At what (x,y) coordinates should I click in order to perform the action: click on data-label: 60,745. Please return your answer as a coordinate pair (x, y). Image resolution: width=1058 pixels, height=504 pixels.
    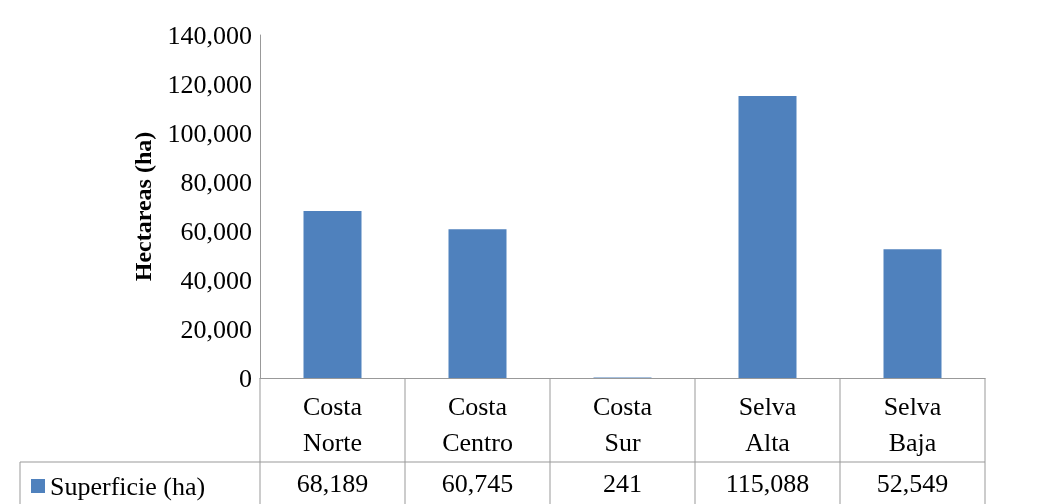
    Looking at the image, I should click on (477, 483).